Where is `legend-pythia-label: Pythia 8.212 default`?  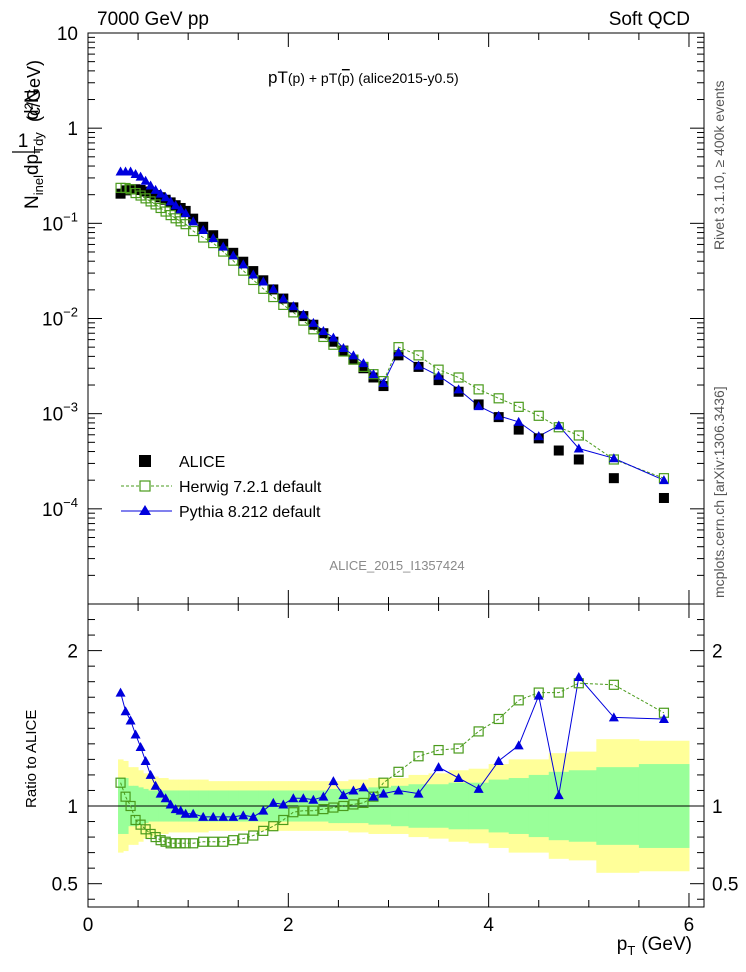
legend-pythia-label: Pythia 8.212 default is located at coordinates (250, 512).